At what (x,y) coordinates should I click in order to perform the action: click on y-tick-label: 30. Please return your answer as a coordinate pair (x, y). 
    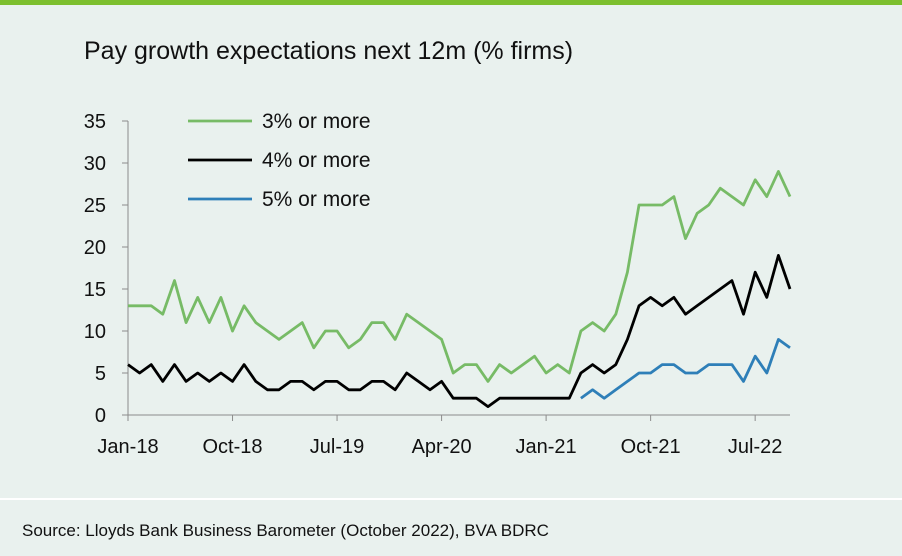
    Looking at the image, I should click on (95, 164).